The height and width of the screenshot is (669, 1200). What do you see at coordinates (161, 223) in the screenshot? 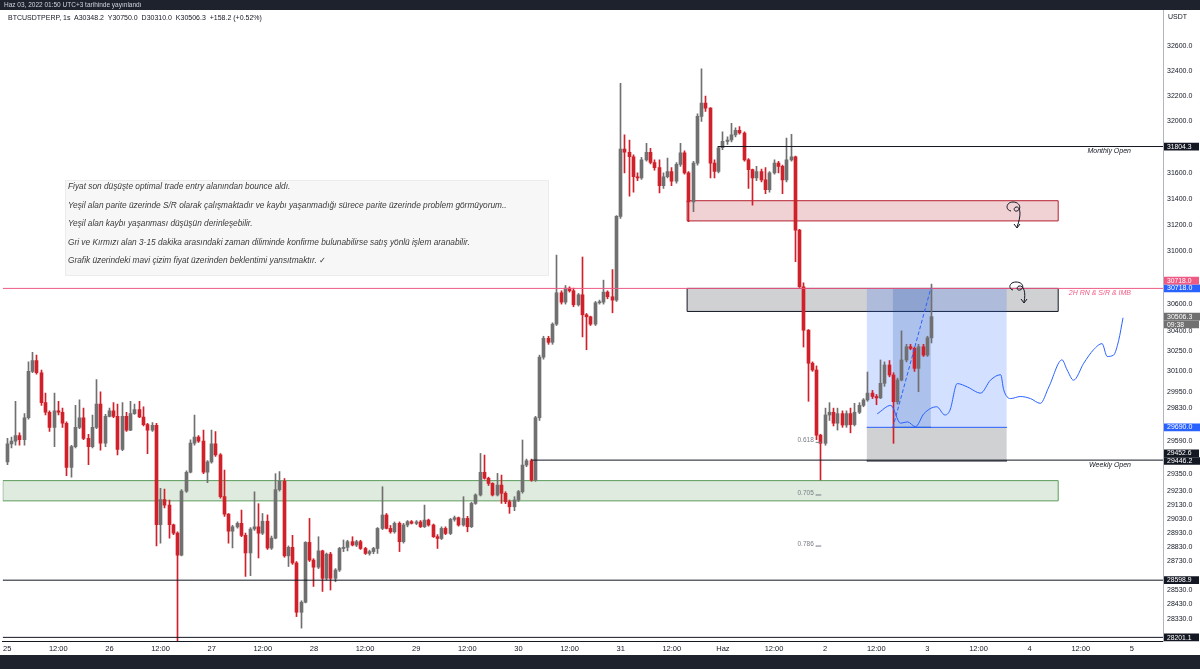
I see `annotation: Yeşil alan kaybı yaşanması düşüşün derinleşebilir.` at bounding box center [161, 223].